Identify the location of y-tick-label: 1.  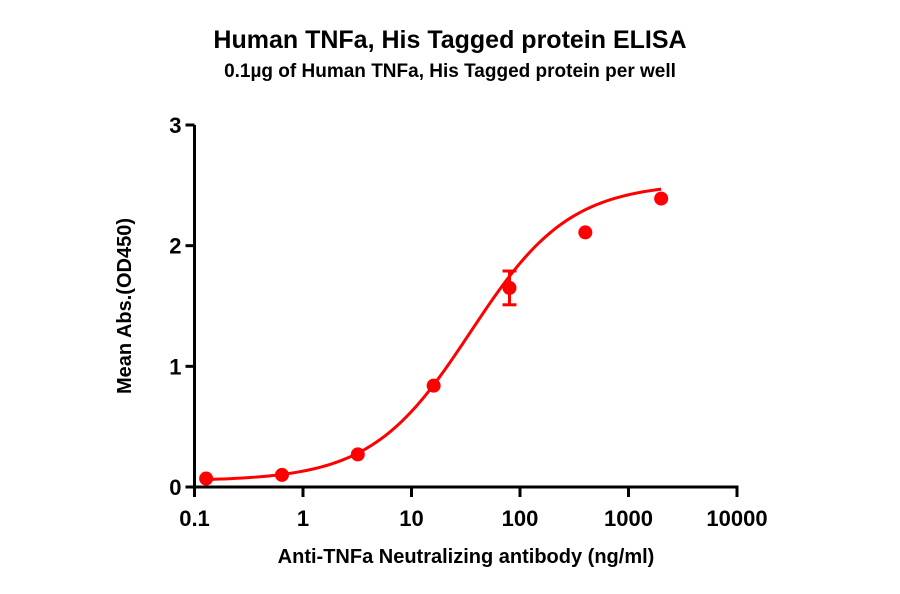
(175, 366).